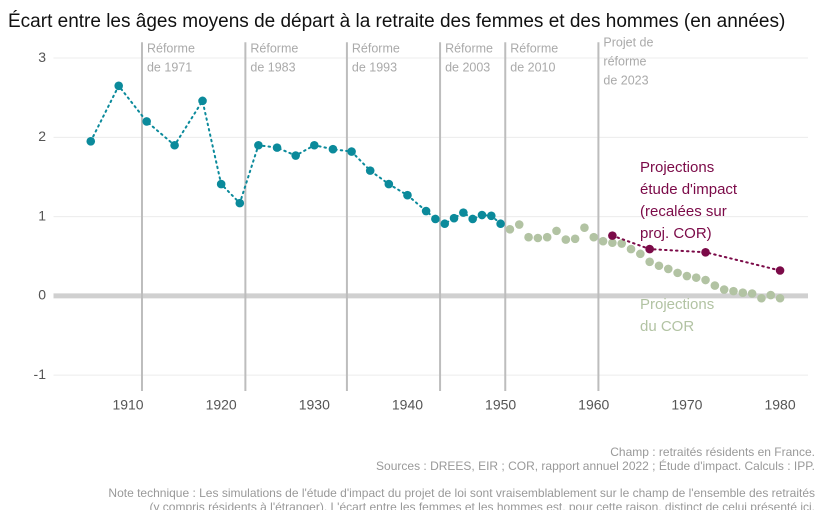 Image resolution: width=825 pixels, height=510 pixels. I want to click on reform-label: de 2023, so click(625, 80).